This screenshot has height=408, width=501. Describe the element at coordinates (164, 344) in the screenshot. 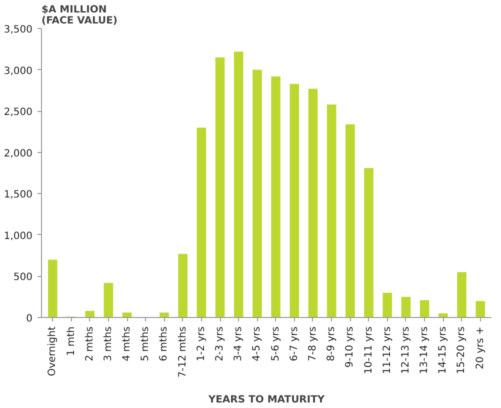

I see `x-tick-label: 6 mths` at that location.